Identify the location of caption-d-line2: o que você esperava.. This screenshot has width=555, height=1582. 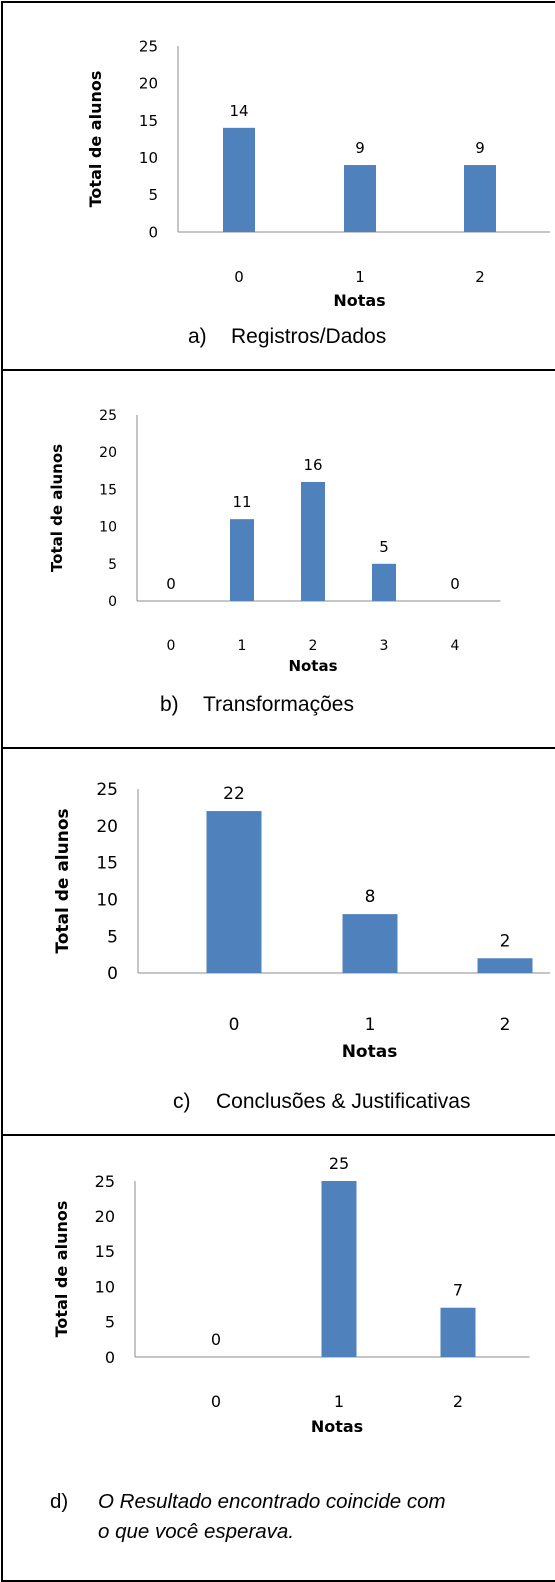
(196, 1531).